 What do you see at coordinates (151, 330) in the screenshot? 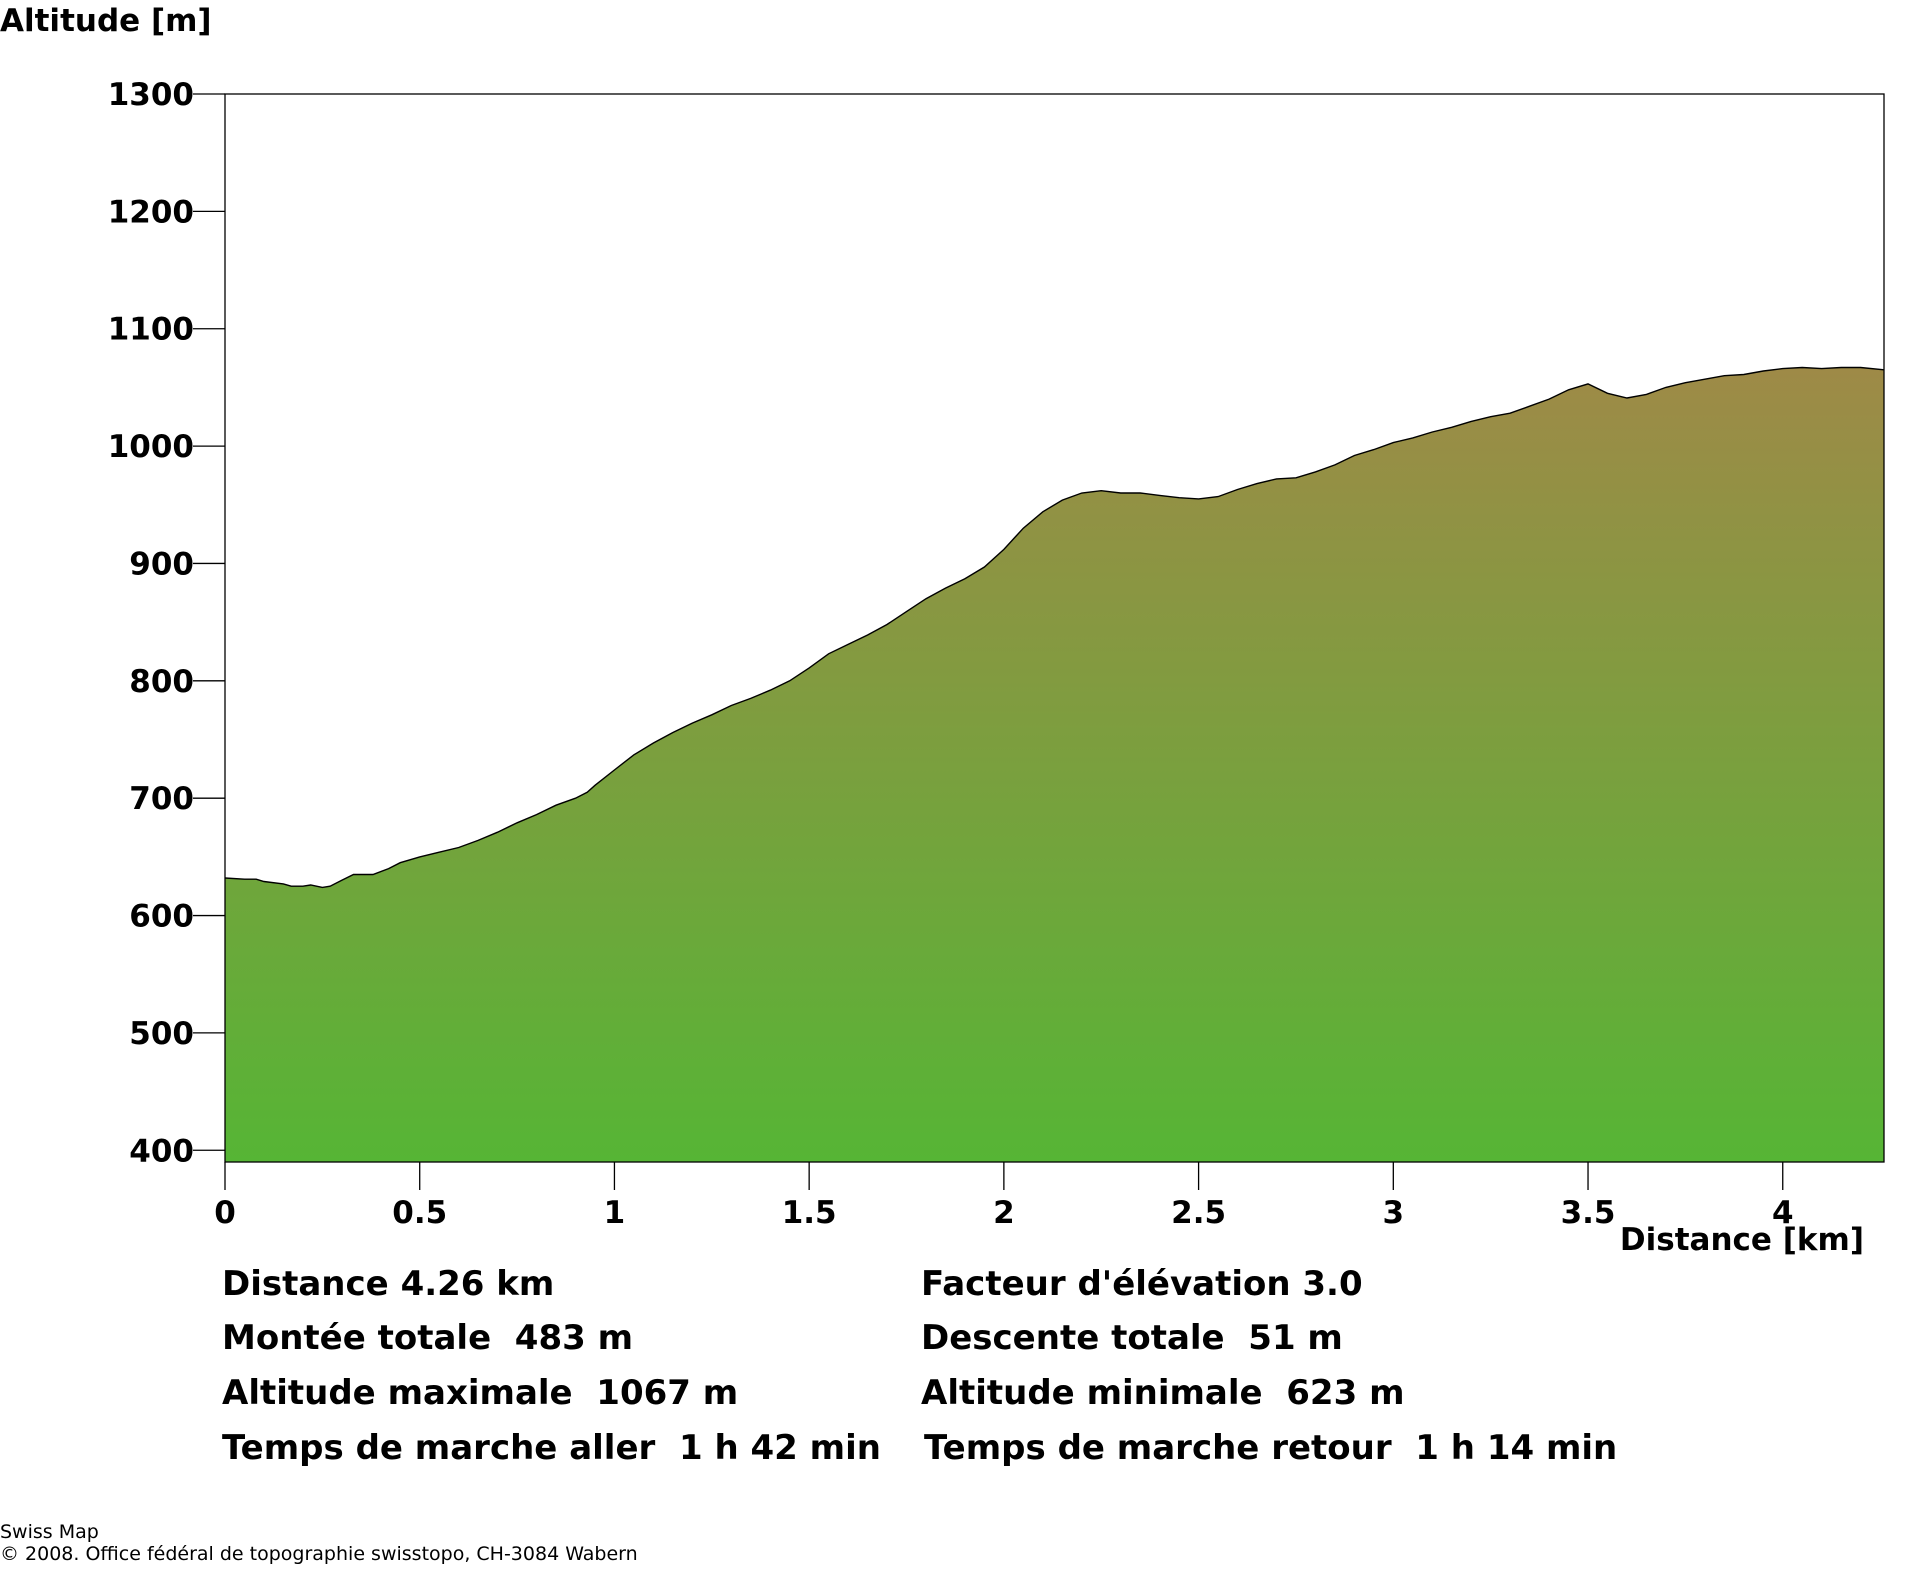
I see `y-tick-label: 1100` at bounding box center [151, 330].